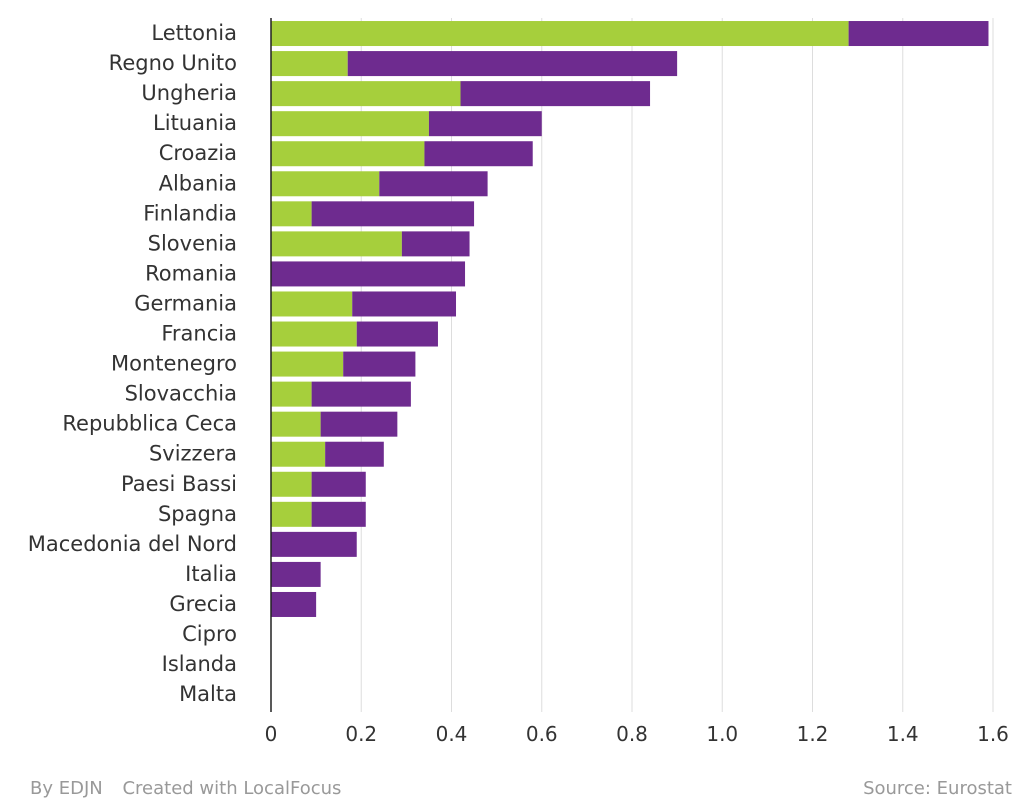 The height and width of the screenshot is (811, 1024). Describe the element at coordinates (173, 63) in the screenshot. I see `category-label: Regno Unito` at that location.